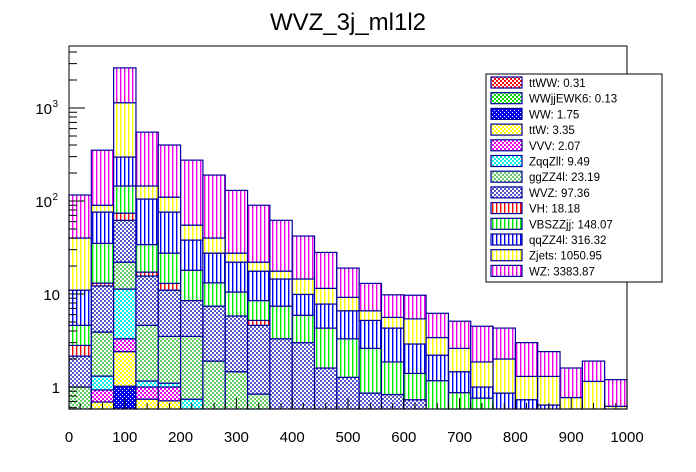  I want to click on legend-swatch-zqqzll, so click(506, 161).